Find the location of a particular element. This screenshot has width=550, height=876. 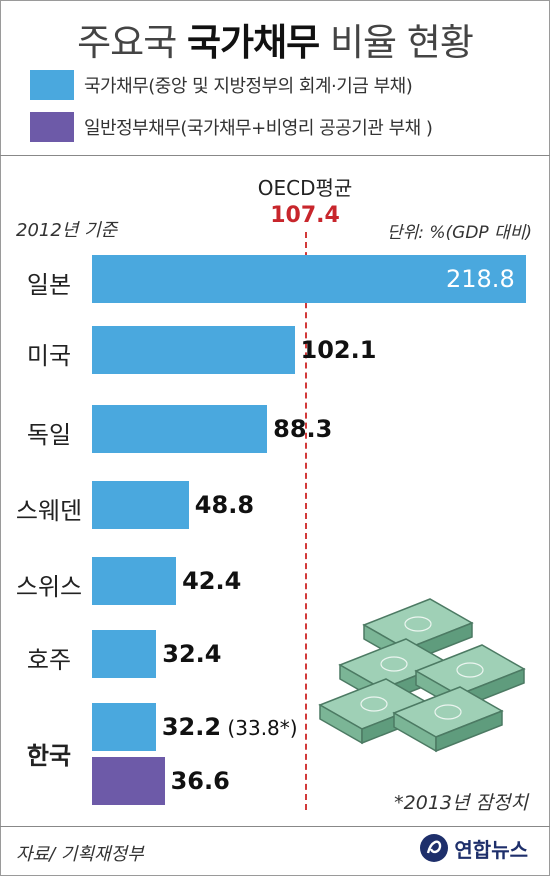

value-label-australia: 32.4 is located at coordinates (192, 654).